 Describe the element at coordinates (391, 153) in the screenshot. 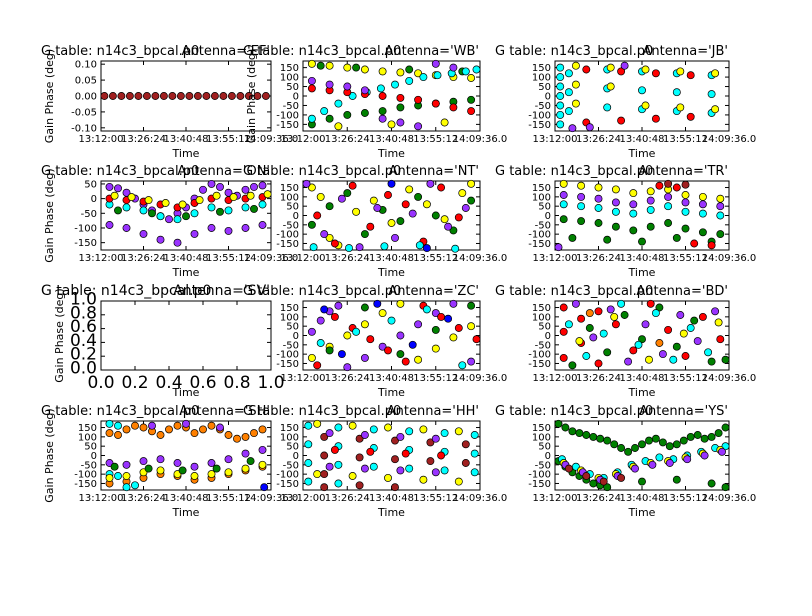

I see `x-axis-label: Time` at that location.